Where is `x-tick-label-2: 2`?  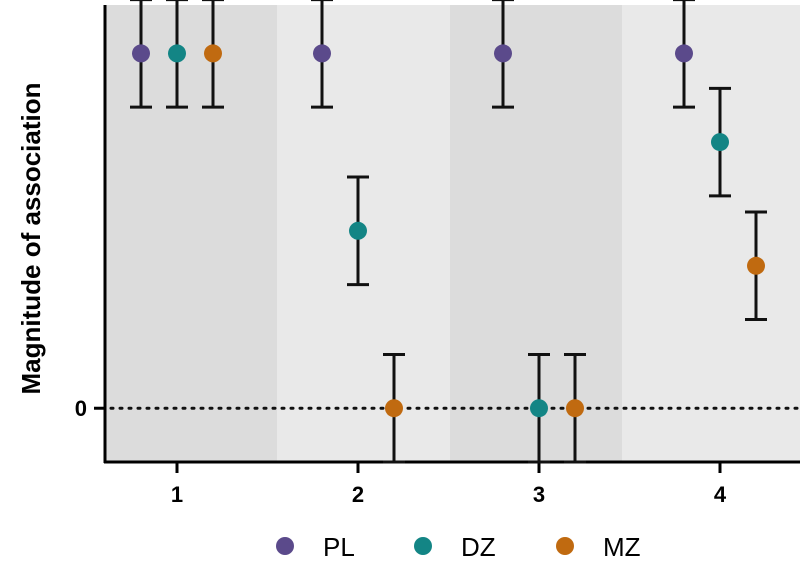
x-tick-label-2: 2 is located at coordinates (358, 494).